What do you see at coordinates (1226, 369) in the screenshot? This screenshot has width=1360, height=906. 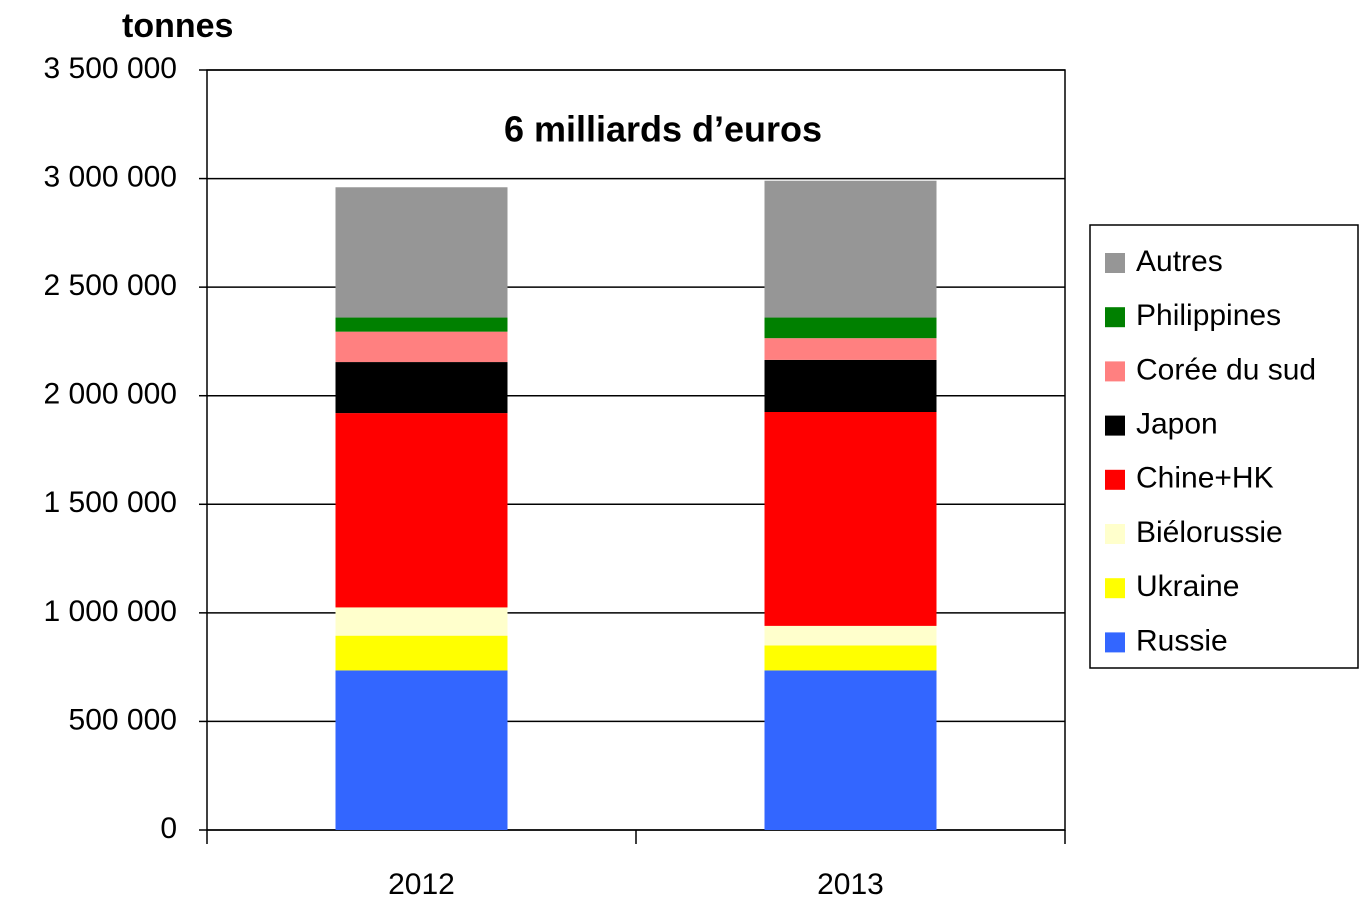 I see `legend-label: Corée du sud` at bounding box center [1226, 369].